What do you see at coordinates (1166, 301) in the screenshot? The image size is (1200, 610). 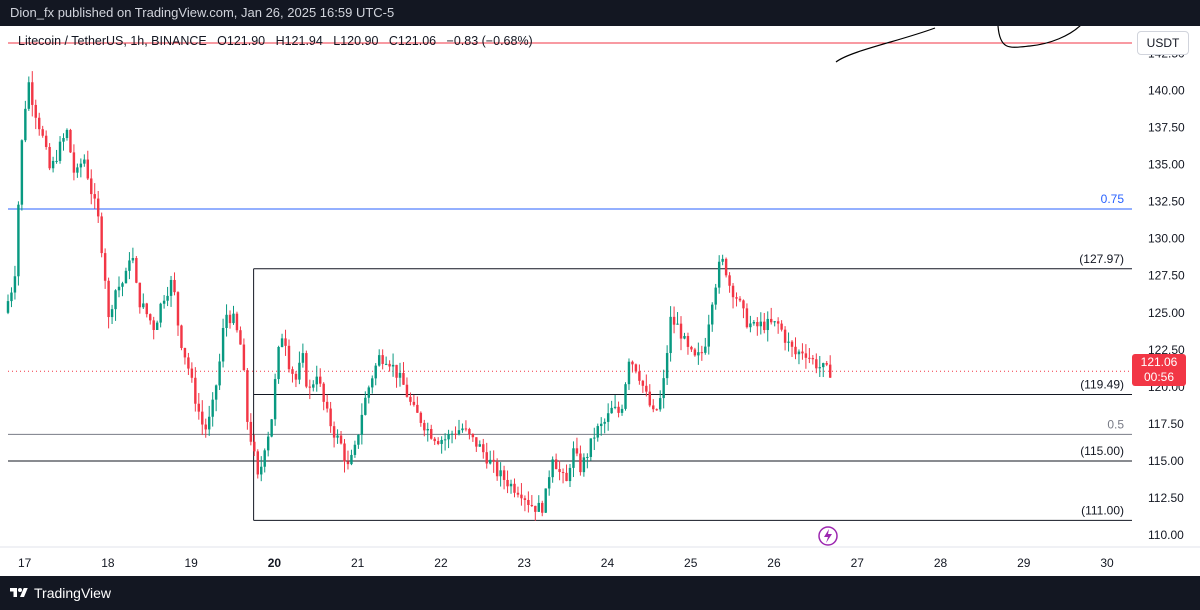 I see `price-axis` at bounding box center [1166, 301].